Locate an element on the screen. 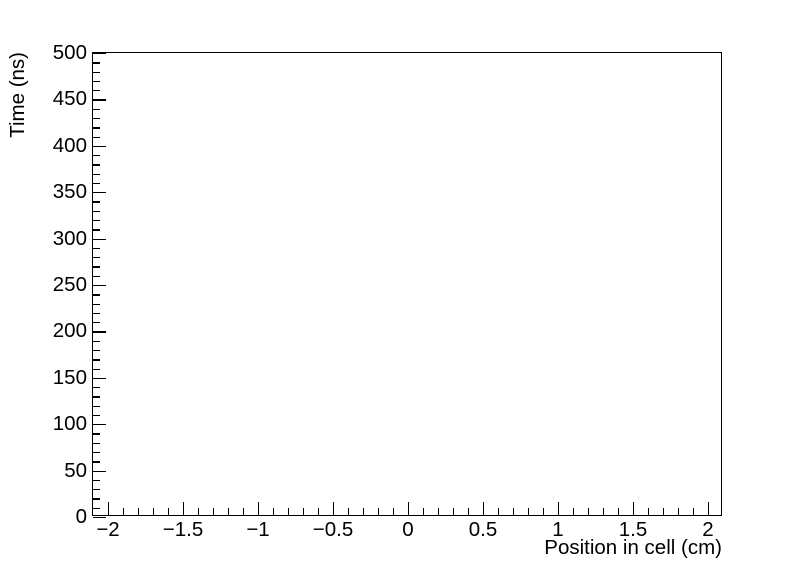  y-axis-title: Time (ns) is located at coordinates (17, 95).